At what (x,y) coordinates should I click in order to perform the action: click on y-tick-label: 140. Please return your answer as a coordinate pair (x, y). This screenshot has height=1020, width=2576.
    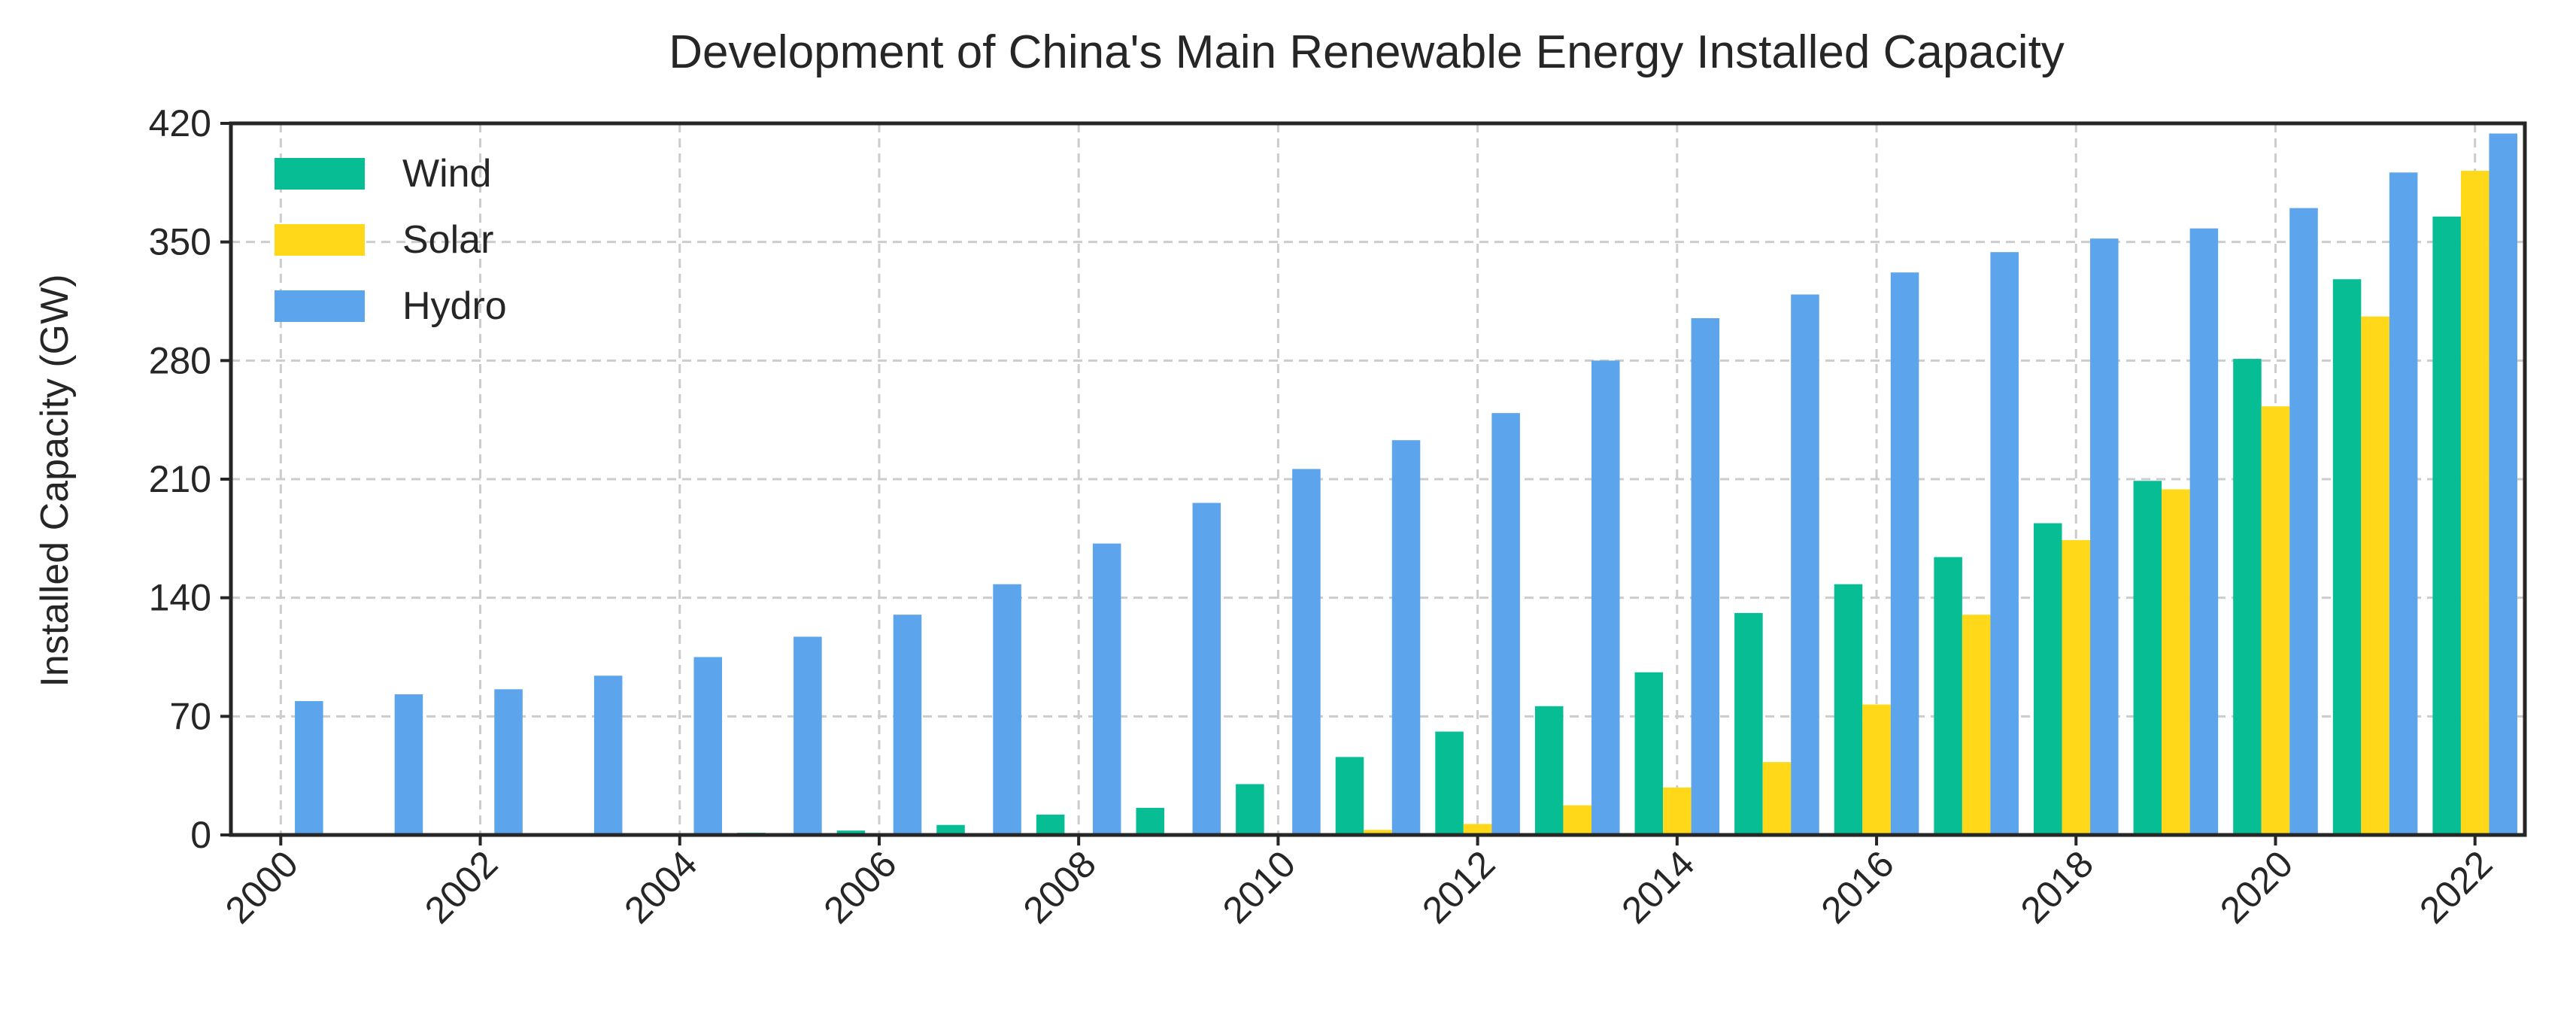
    Looking at the image, I should click on (180, 598).